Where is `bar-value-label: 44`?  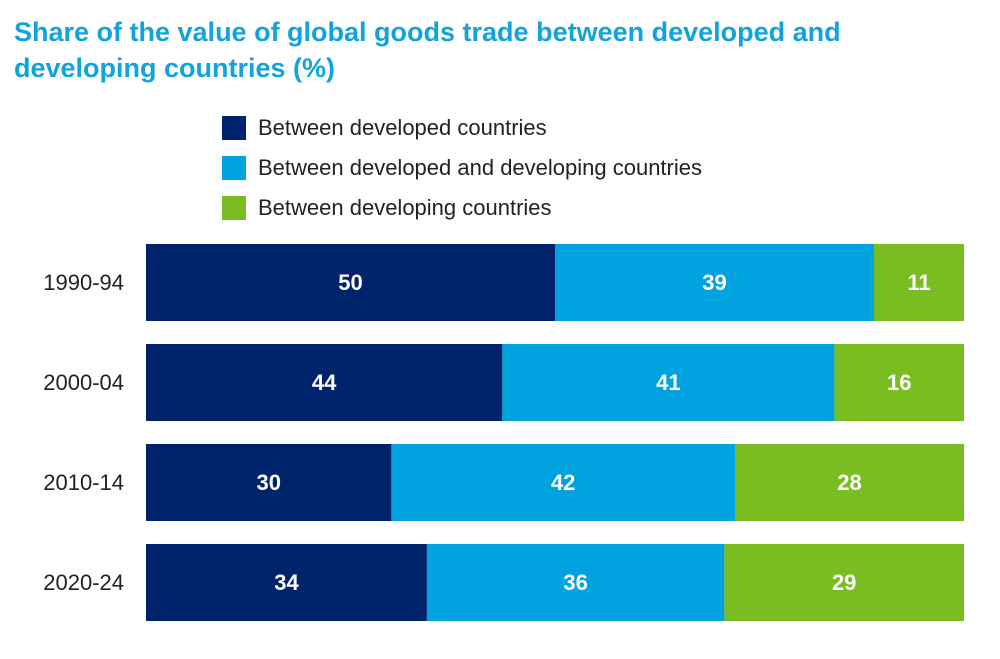 bar-value-label: 44 is located at coordinates (324, 382).